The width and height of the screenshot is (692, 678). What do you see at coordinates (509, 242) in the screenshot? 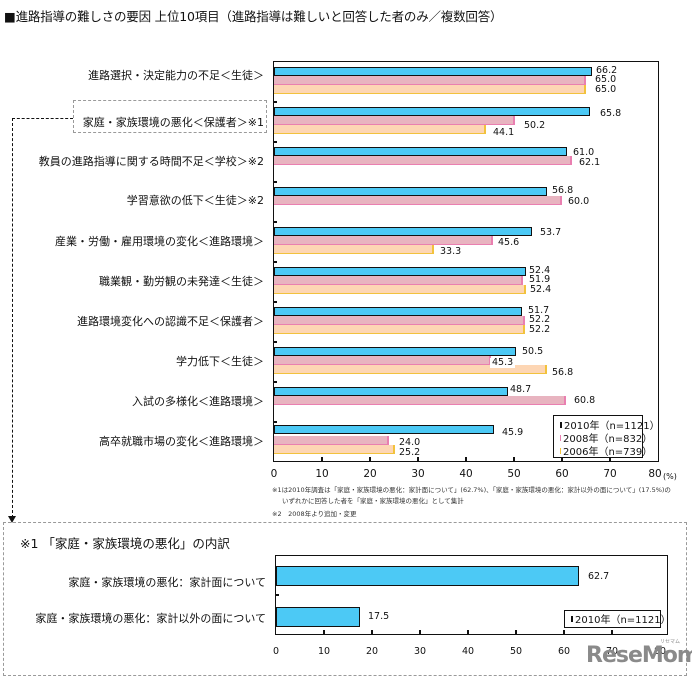
I see `value-label: 45.6` at bounding box center [509, 242].